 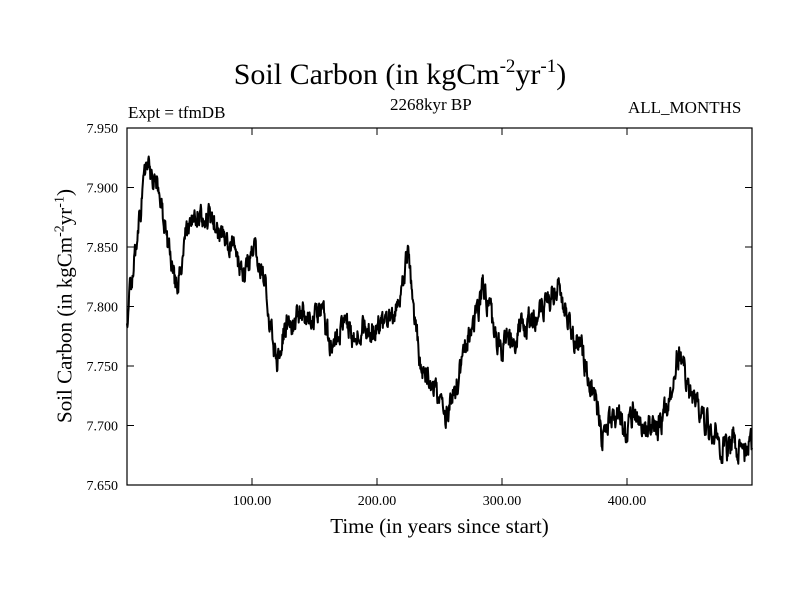 What do you see at coordinates (64, 306) in the screenshot?
I see `y-axis-label: Soil Carbon (in kgCm-2yr-1)` at bounding box center [64, 306].